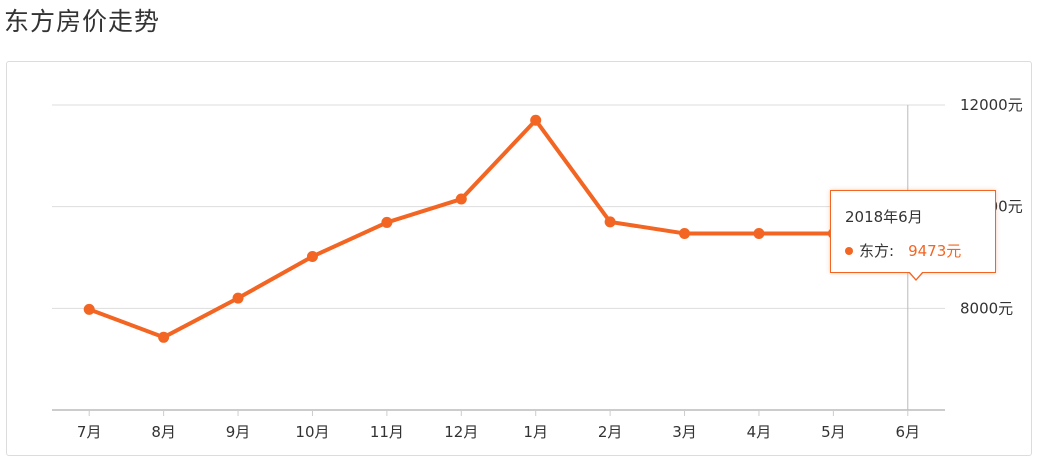 Image resolution: width=1037 pixels, height=457 pixels. Describe the element at coordinates (312, 432) in the screenshot. I see `x-tick-label: 10月` at that location.